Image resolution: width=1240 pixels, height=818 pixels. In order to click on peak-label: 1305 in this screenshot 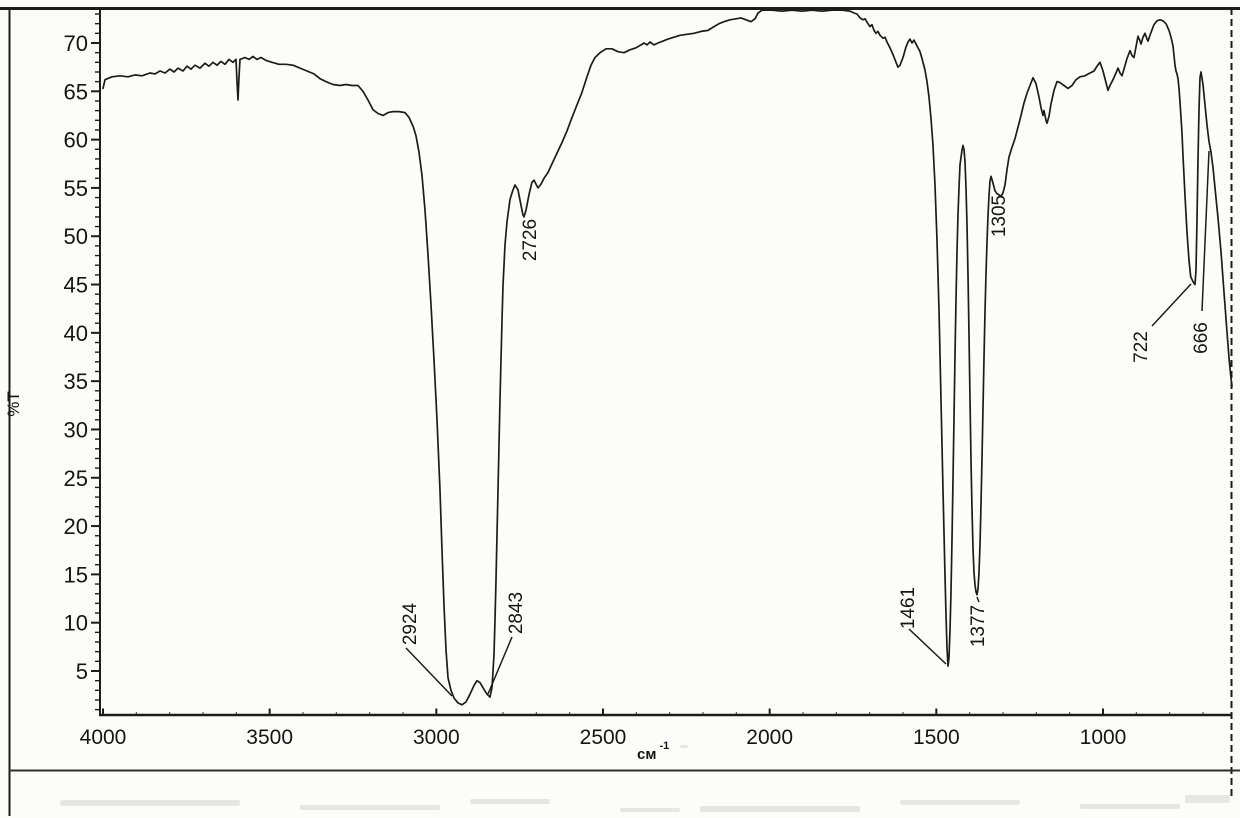, I will do `click(999, 216)`.